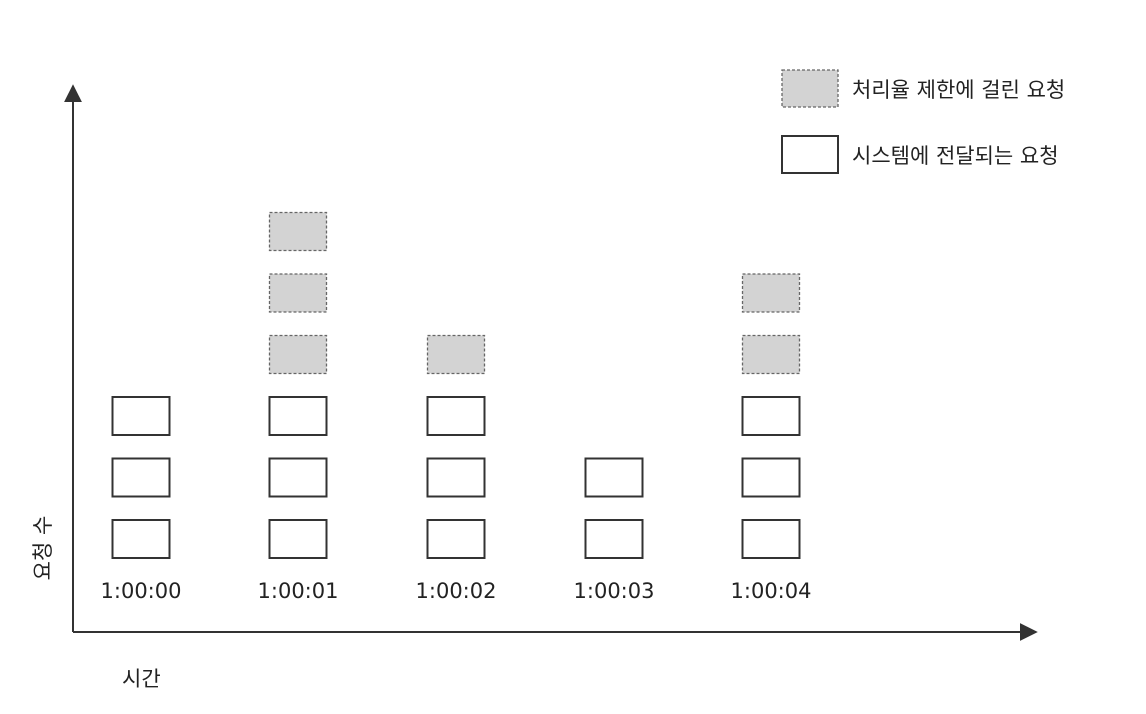 This screenshot has height=714, width=1146. What do you see at coordinates (141, 591) in the screenshot?
I see `x-tick-label-0: 1:00:00` at bounding box center [141, 591].